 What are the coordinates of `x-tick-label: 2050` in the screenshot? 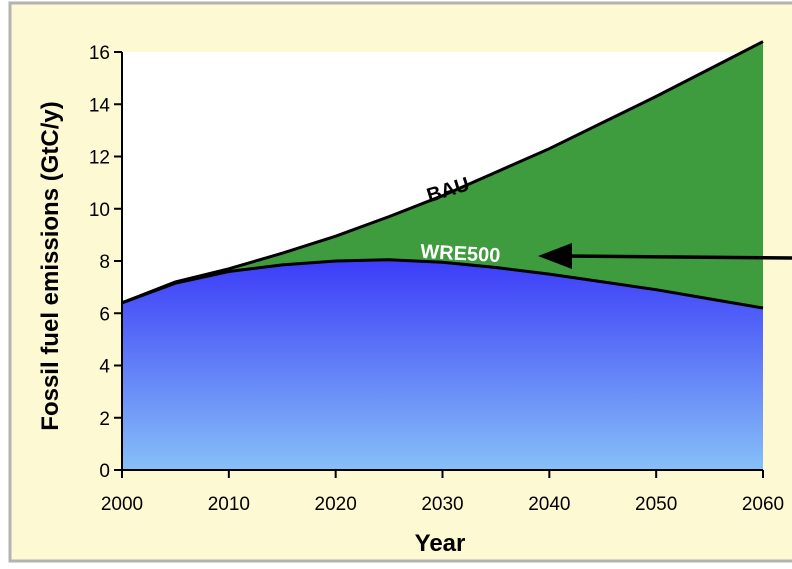 It's located at (656, 504).